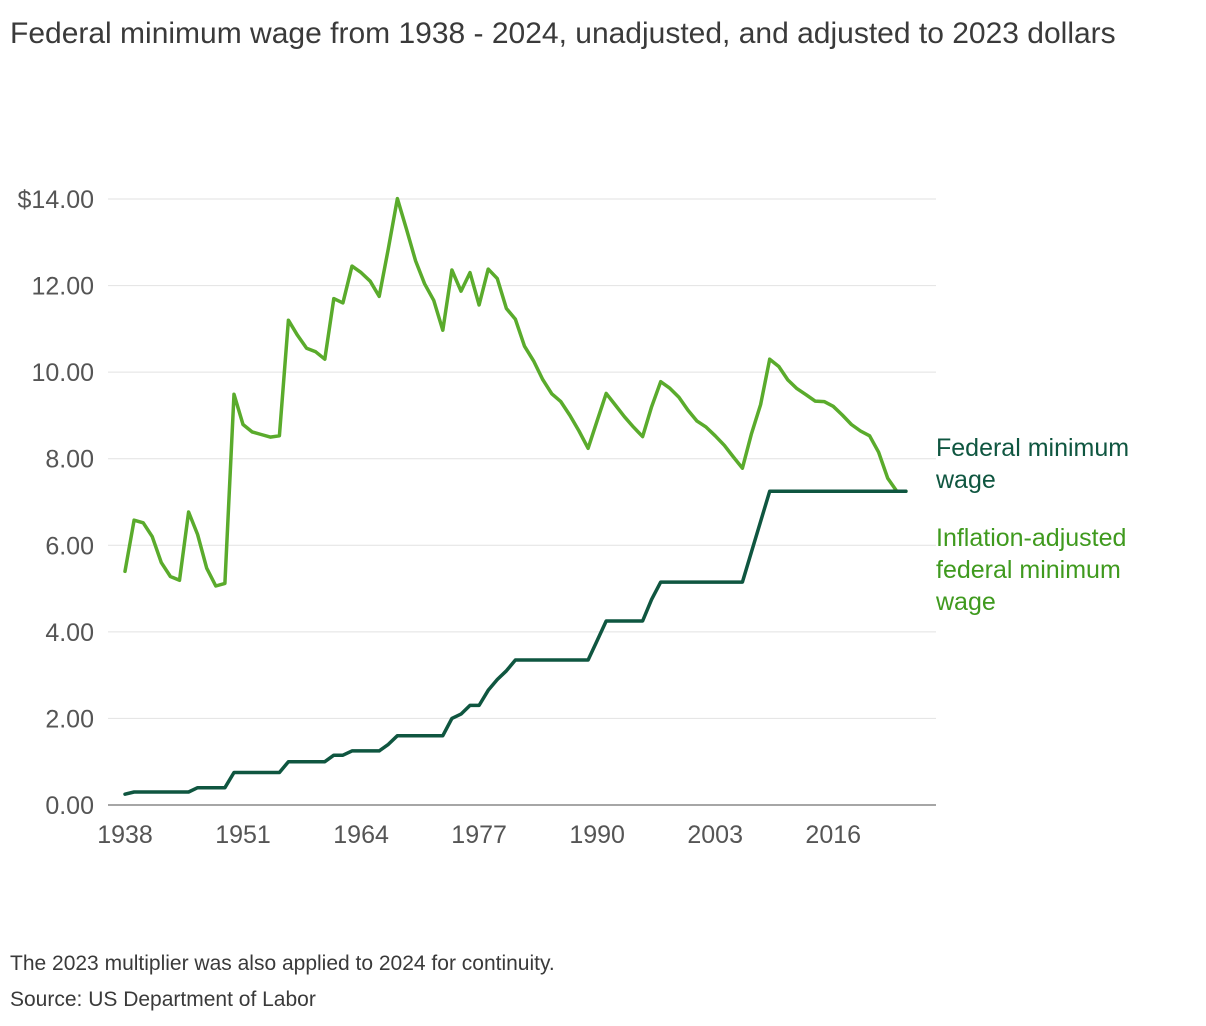 This screenshot has width=1206, height=1026. What do you see at coordinates (715, 835) in the screenshot?
I see `x-tick-label: 2003` at bounding box center [715, 835].